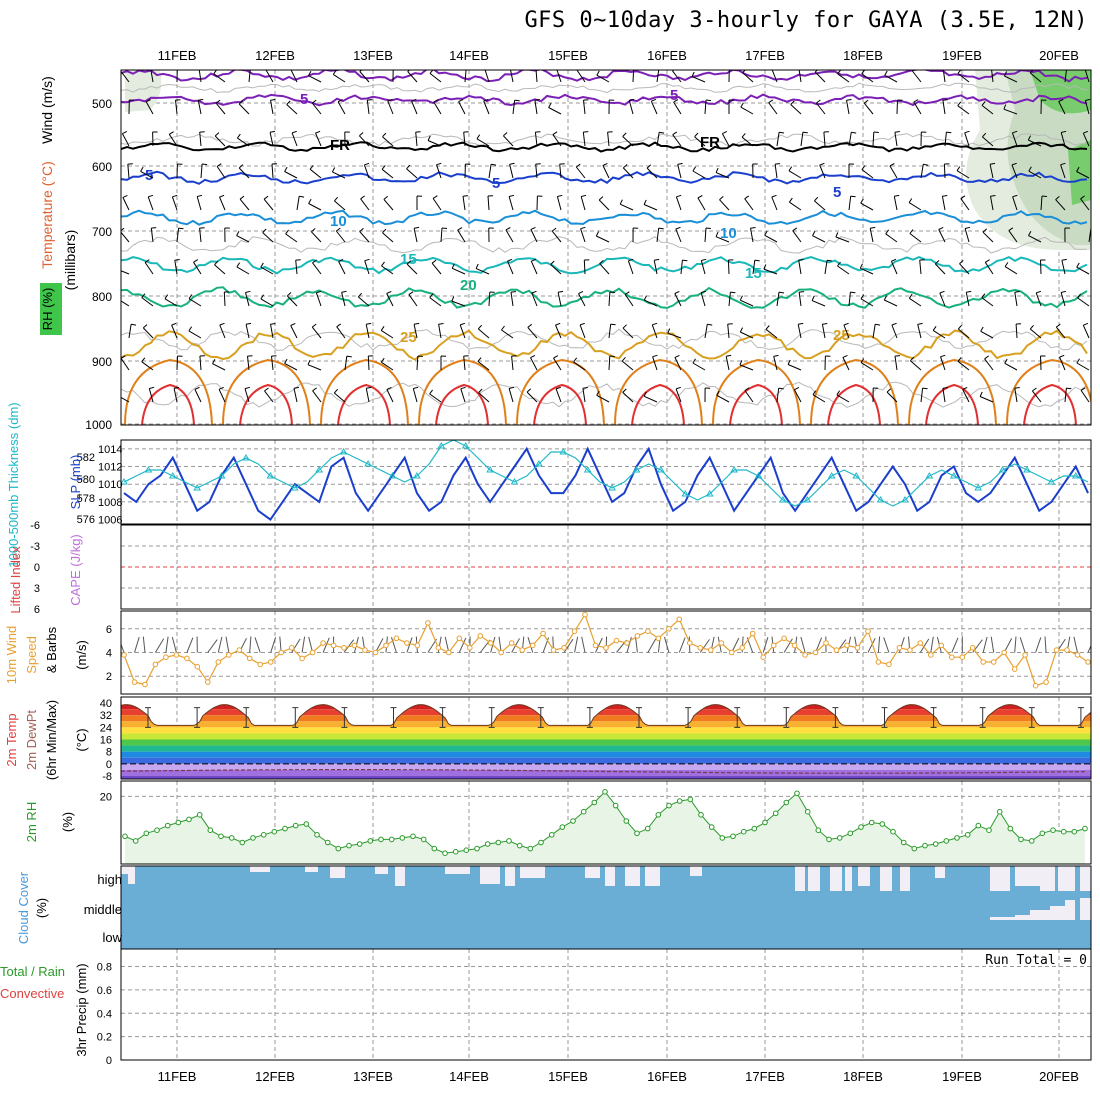  I want to click on pressure-tick: 1000, so click(98, 425).